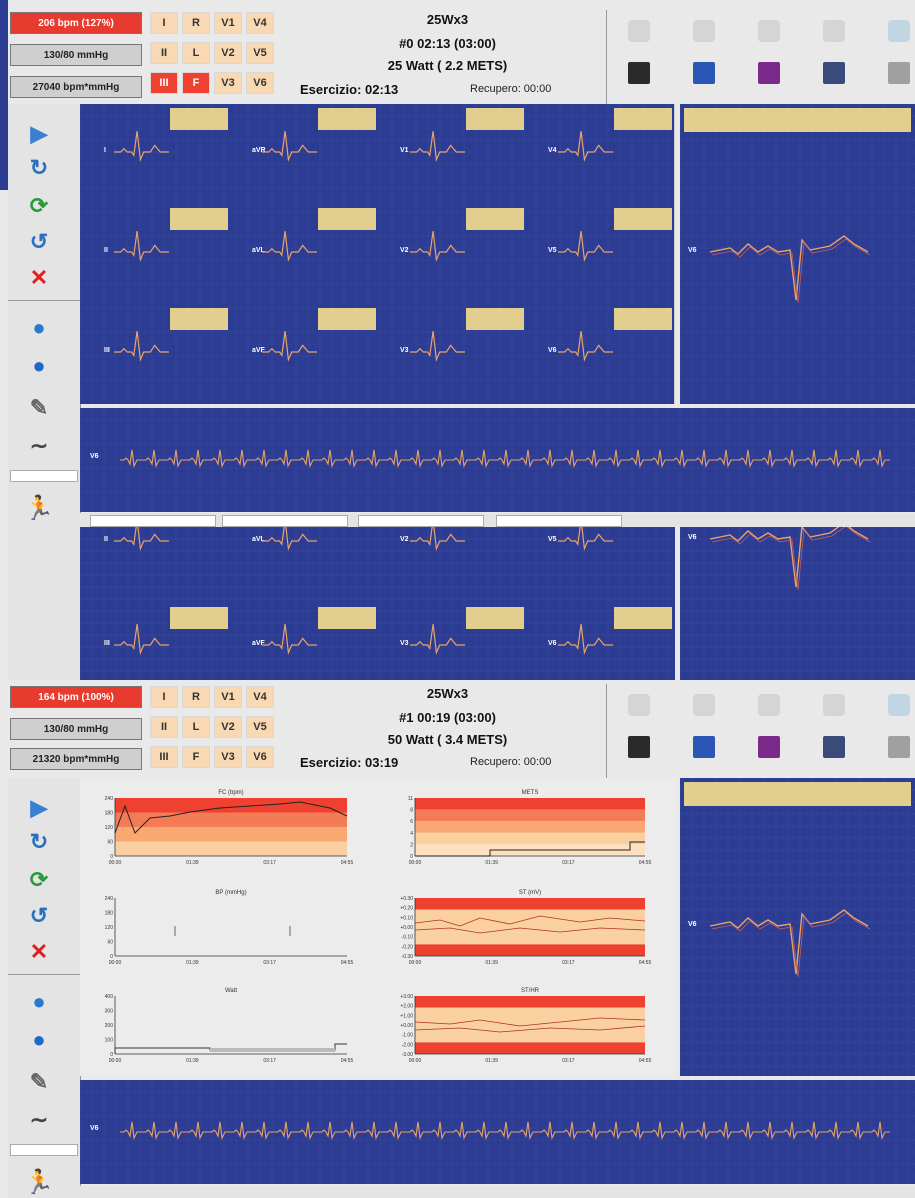 The height and width of the screenshot is (1198, 915). I want to click on top-lead-V3: V3, so click(228, 83).